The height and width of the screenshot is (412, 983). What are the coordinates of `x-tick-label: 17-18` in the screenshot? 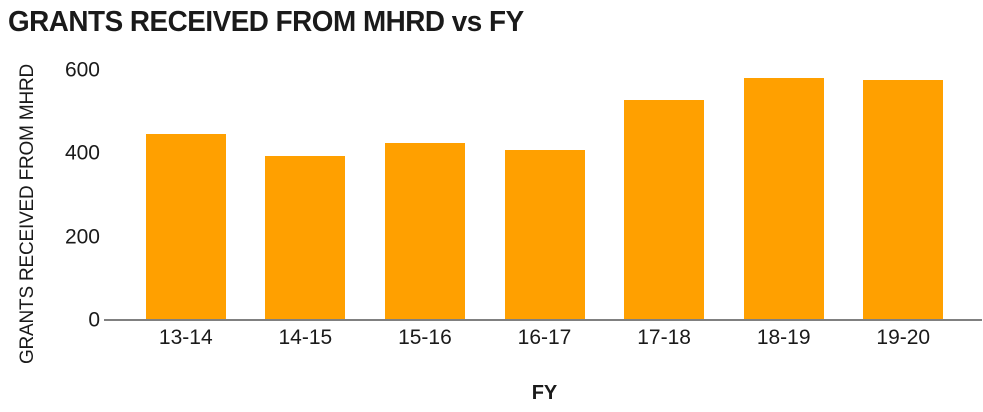 It's located at (664, 337).